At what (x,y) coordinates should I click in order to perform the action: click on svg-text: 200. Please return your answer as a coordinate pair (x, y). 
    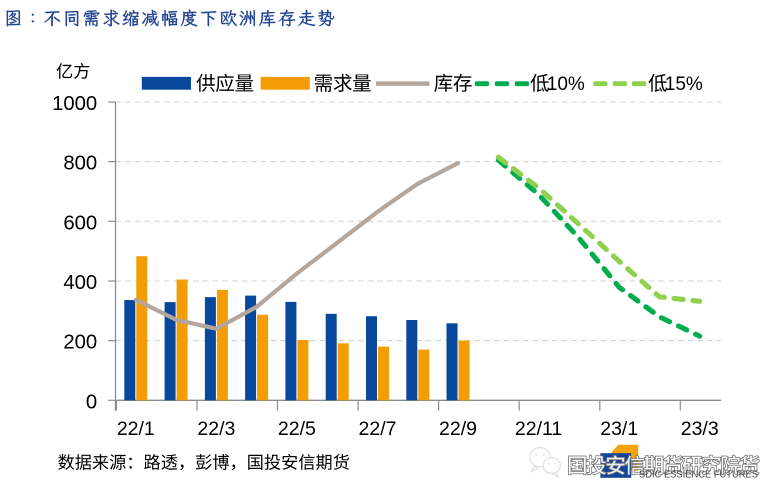
    Looking at the image, I should click on (80, 343).